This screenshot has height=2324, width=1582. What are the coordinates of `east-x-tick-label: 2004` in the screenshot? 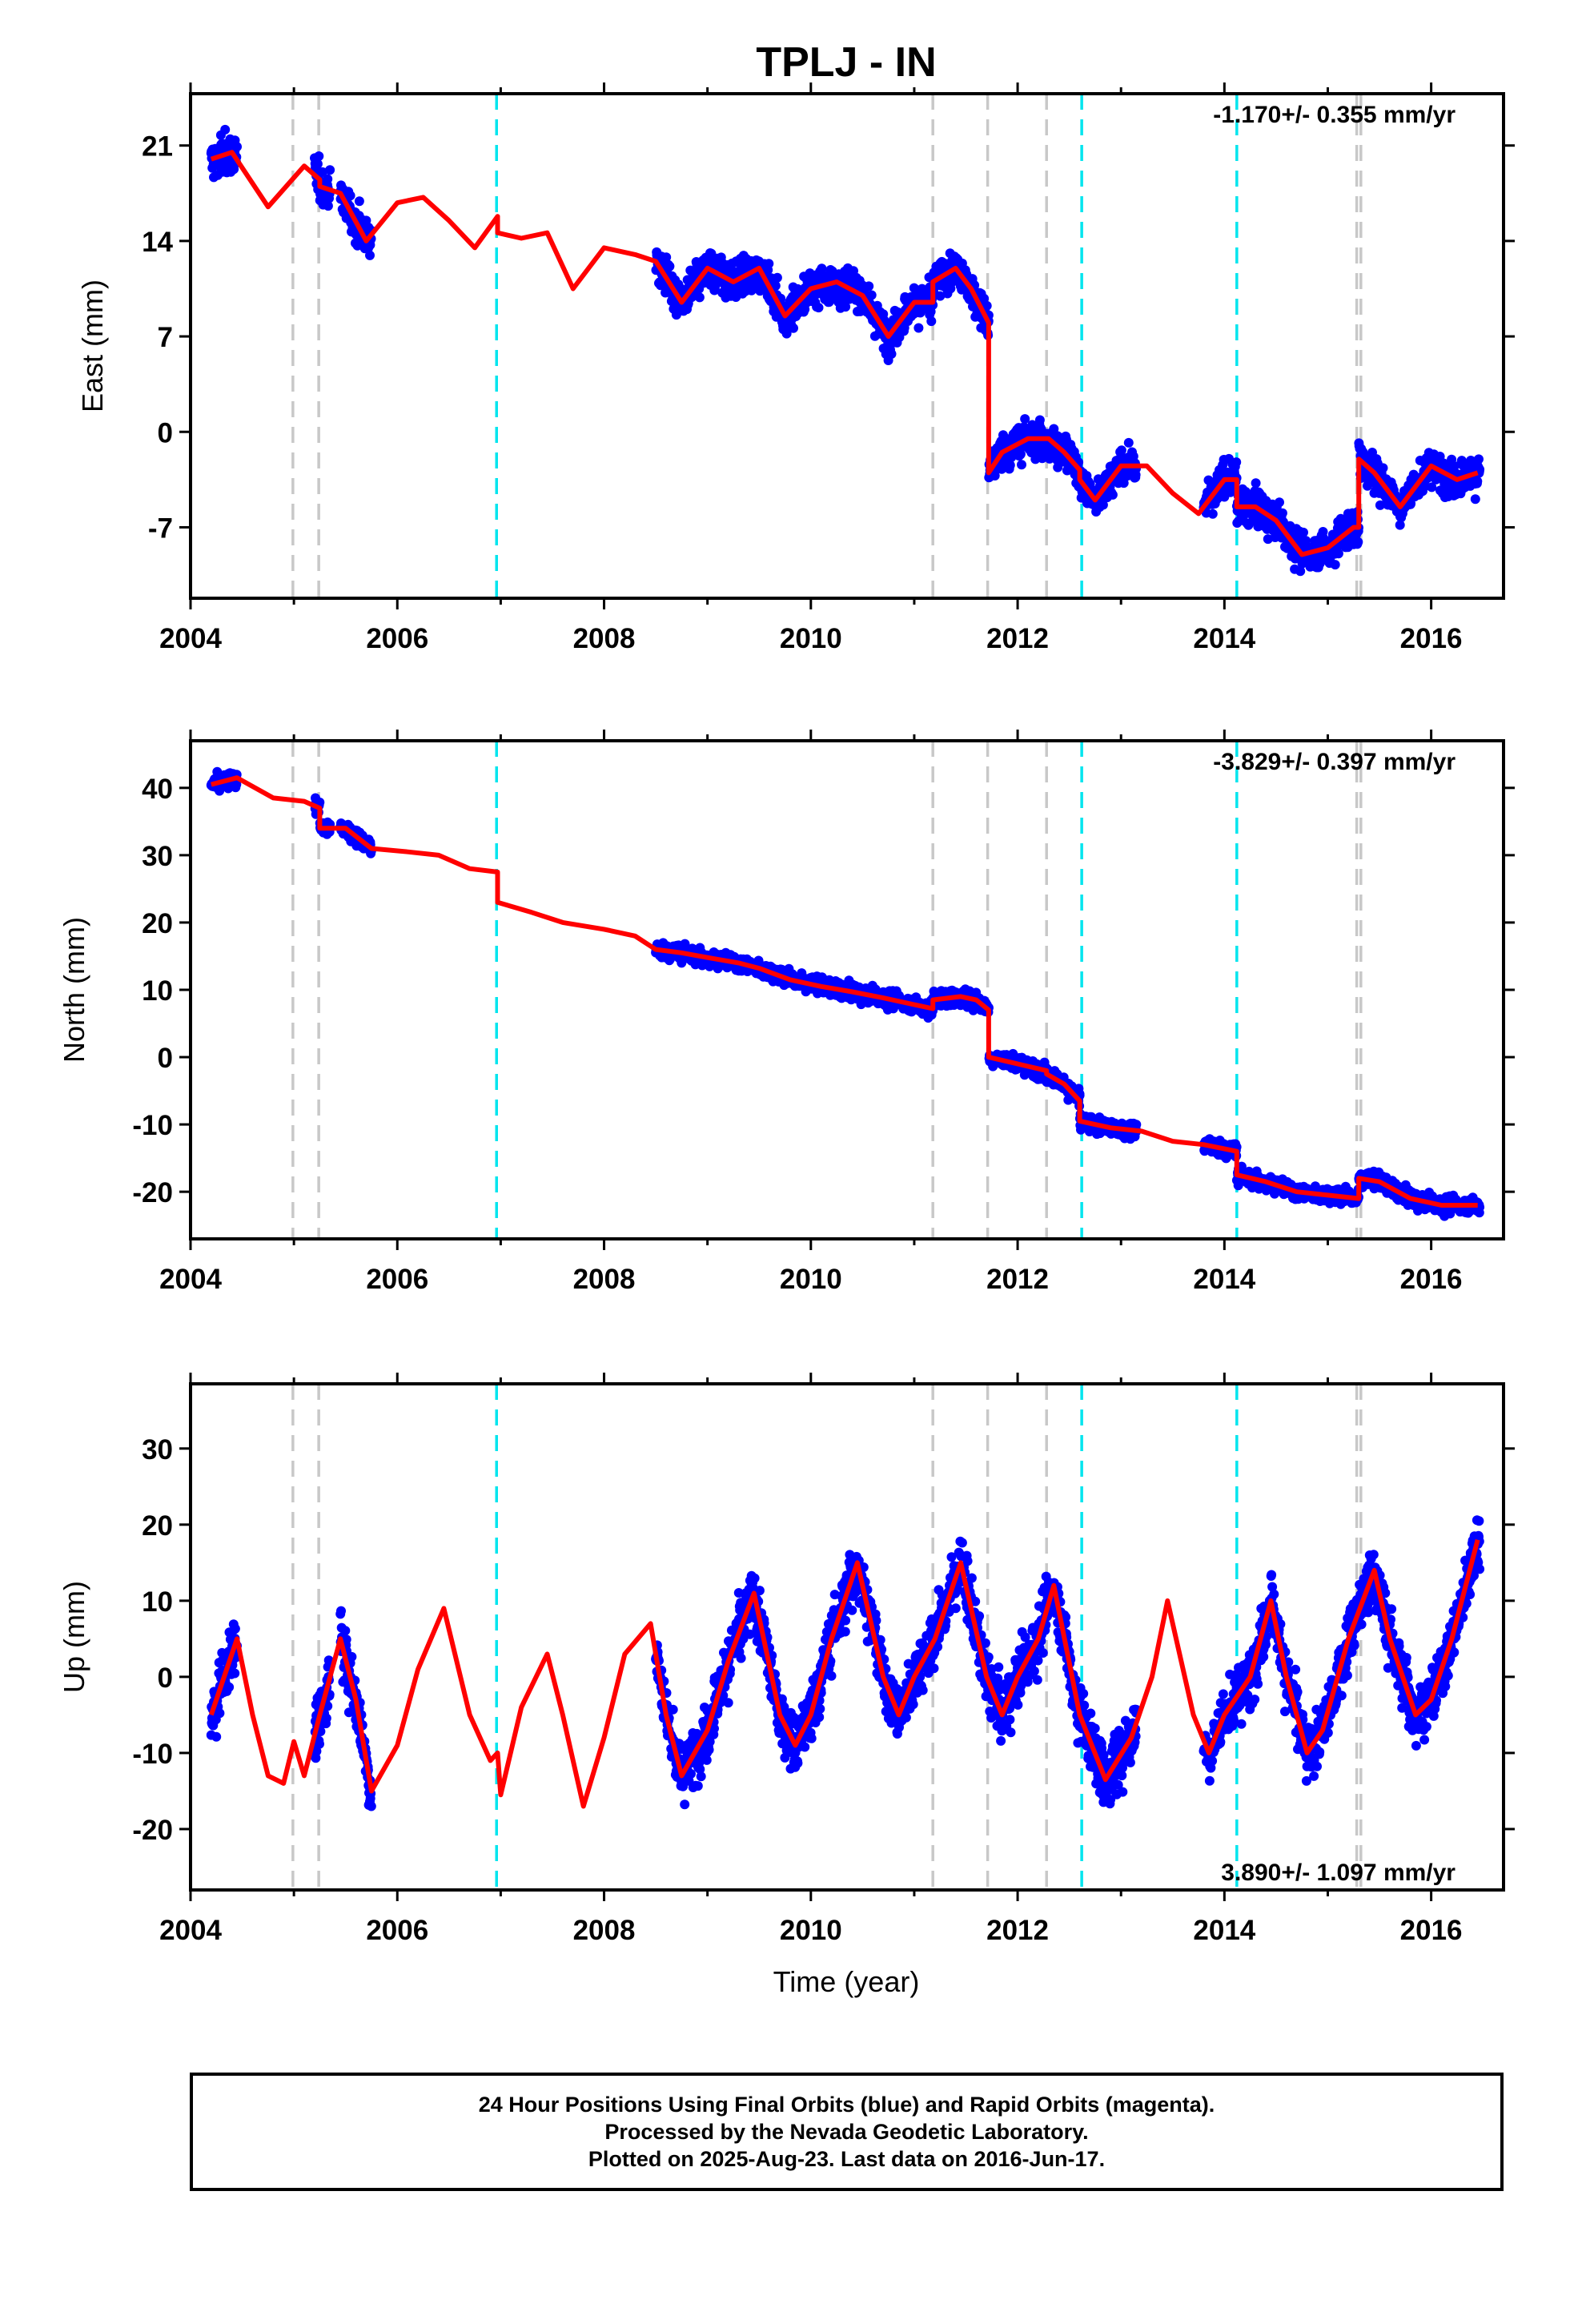 It's located at (191, 638).